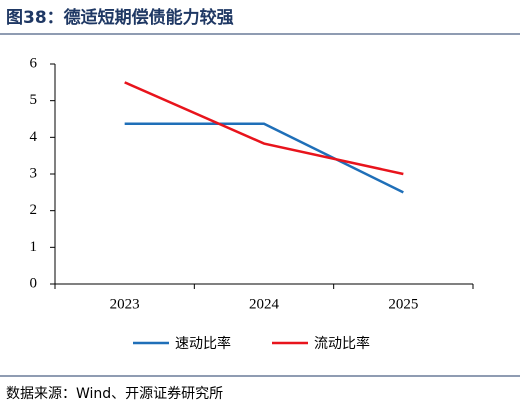  I want to click on y-tick-label: 2, so click(34, 210).